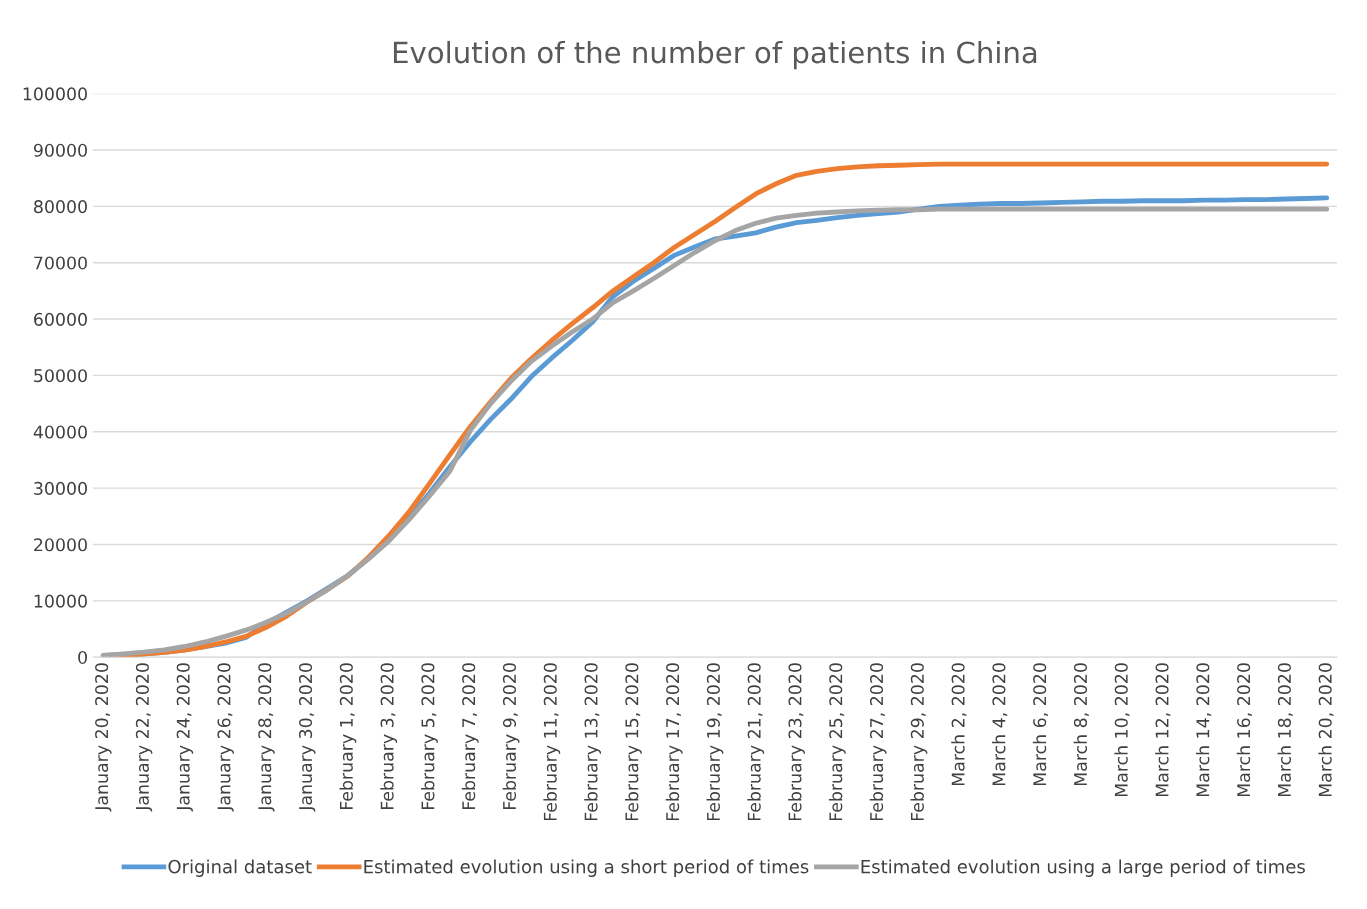 This screenshot has height=909, width=1367. What do you see at coordinates (60, 207) in the screenshot?
I see `y-tick-label: 80000` at bounding box center [60, 207].